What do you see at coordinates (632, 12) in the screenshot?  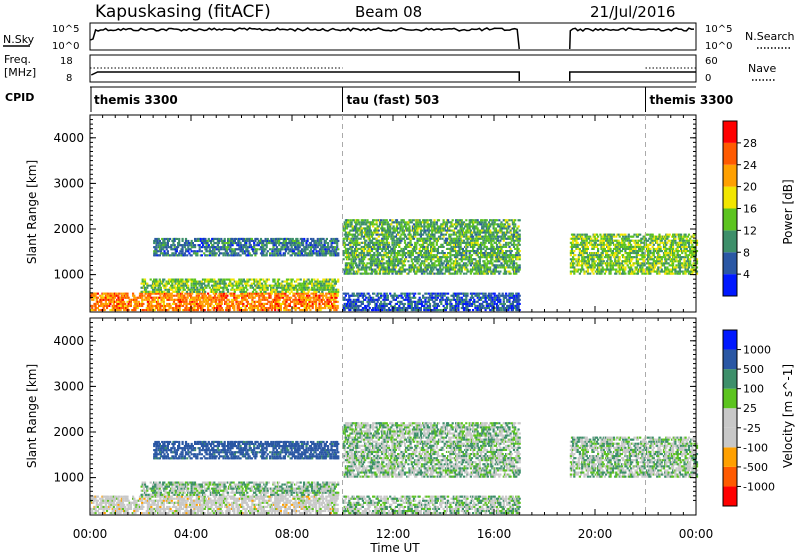 I see `date-title: 21/Jul/2016` at bounding box center [632, 12].